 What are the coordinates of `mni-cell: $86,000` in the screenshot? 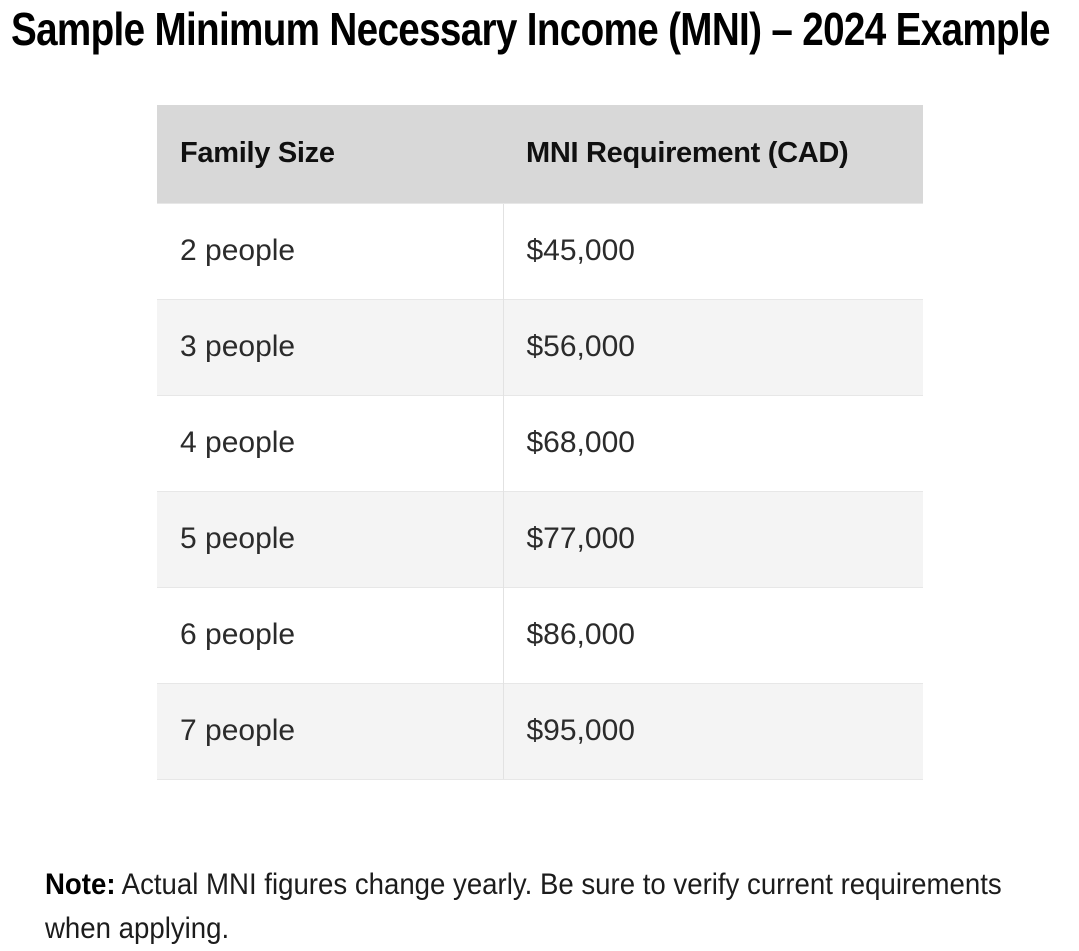 It's located at (712, 634).